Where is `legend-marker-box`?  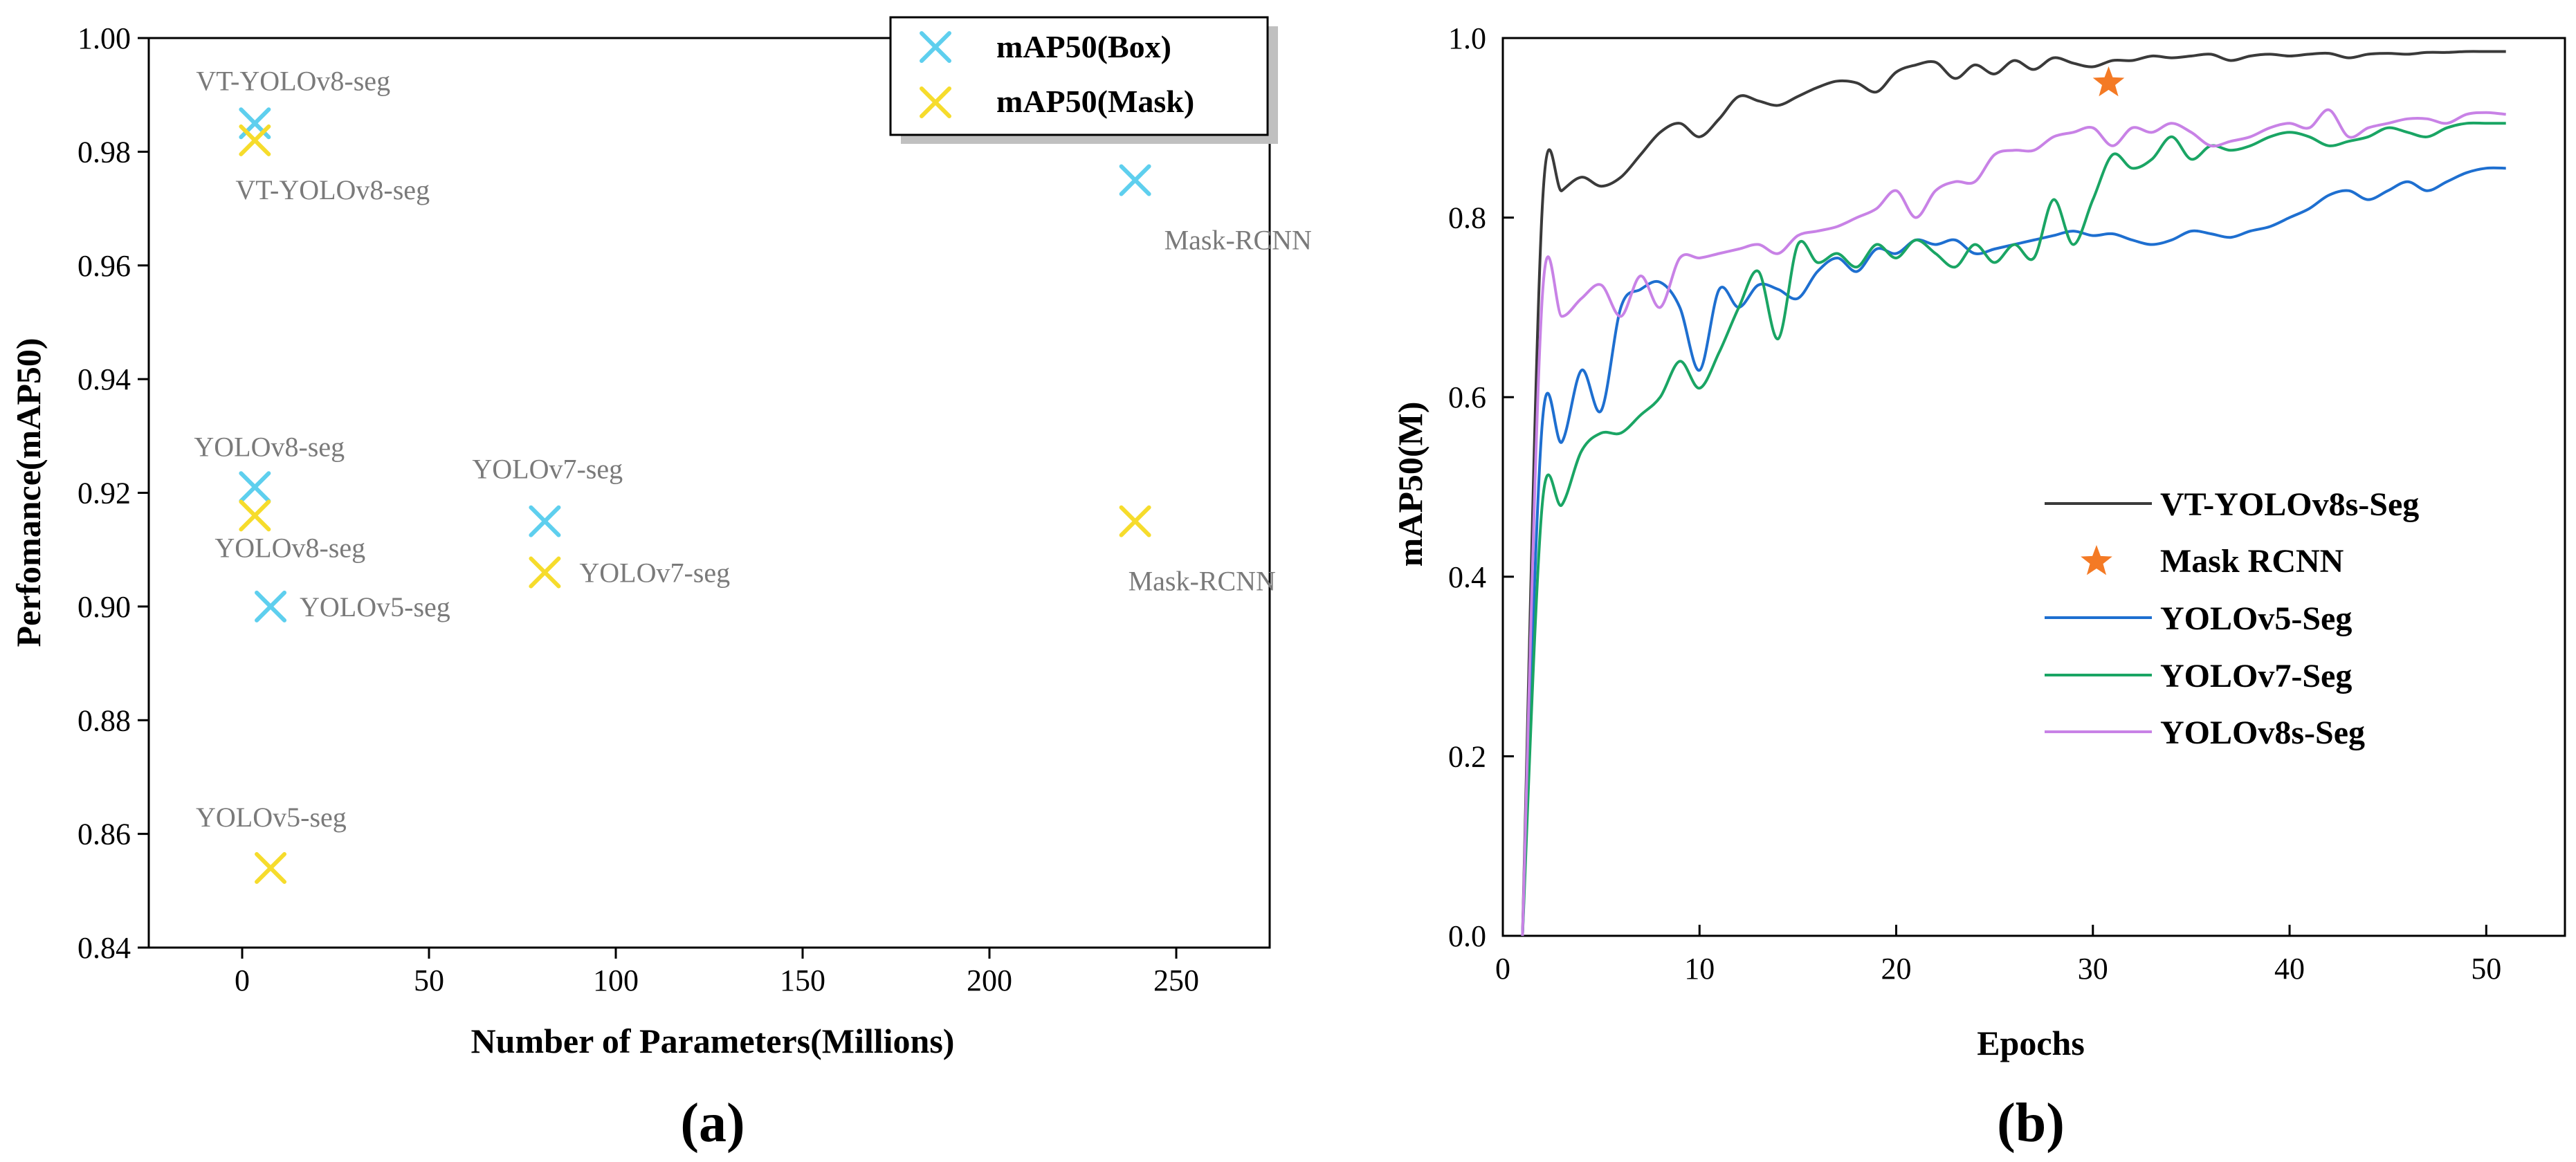
legend-marker-box is located at coordinates (936, 47).